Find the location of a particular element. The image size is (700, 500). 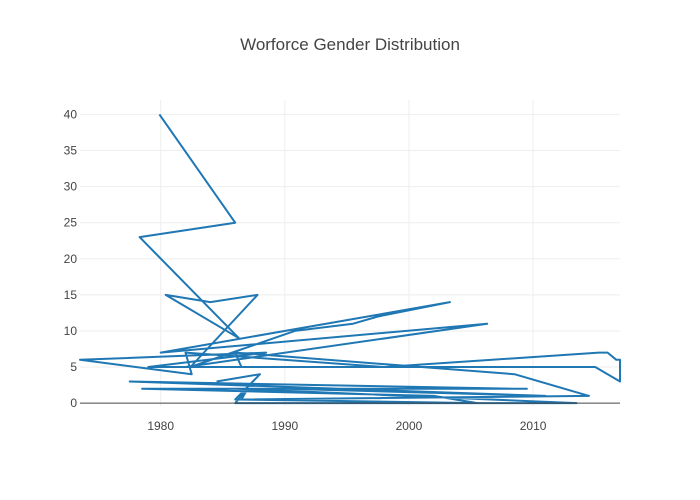

y-tick-label: 5 is located at coordinates (73, 367).